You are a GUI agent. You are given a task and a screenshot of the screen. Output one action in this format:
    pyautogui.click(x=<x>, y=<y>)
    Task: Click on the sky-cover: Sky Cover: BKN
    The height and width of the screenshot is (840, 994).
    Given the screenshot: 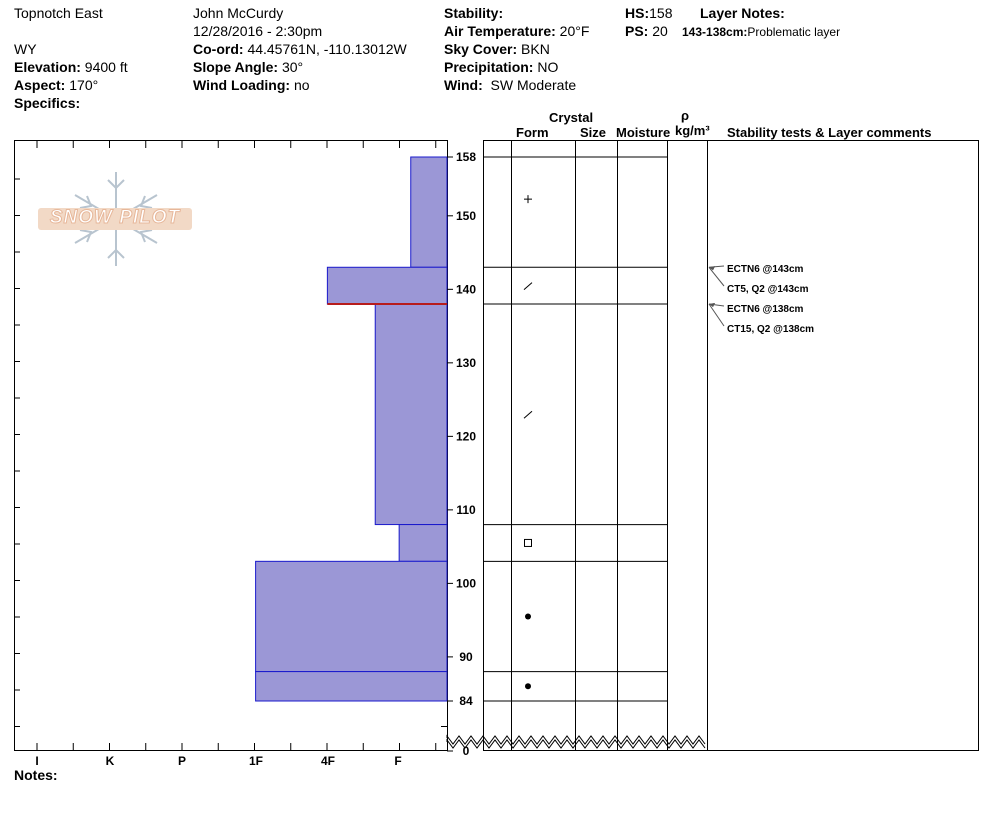 What is the action you would take?
    pyautogui.click(x=497, y=49)
    